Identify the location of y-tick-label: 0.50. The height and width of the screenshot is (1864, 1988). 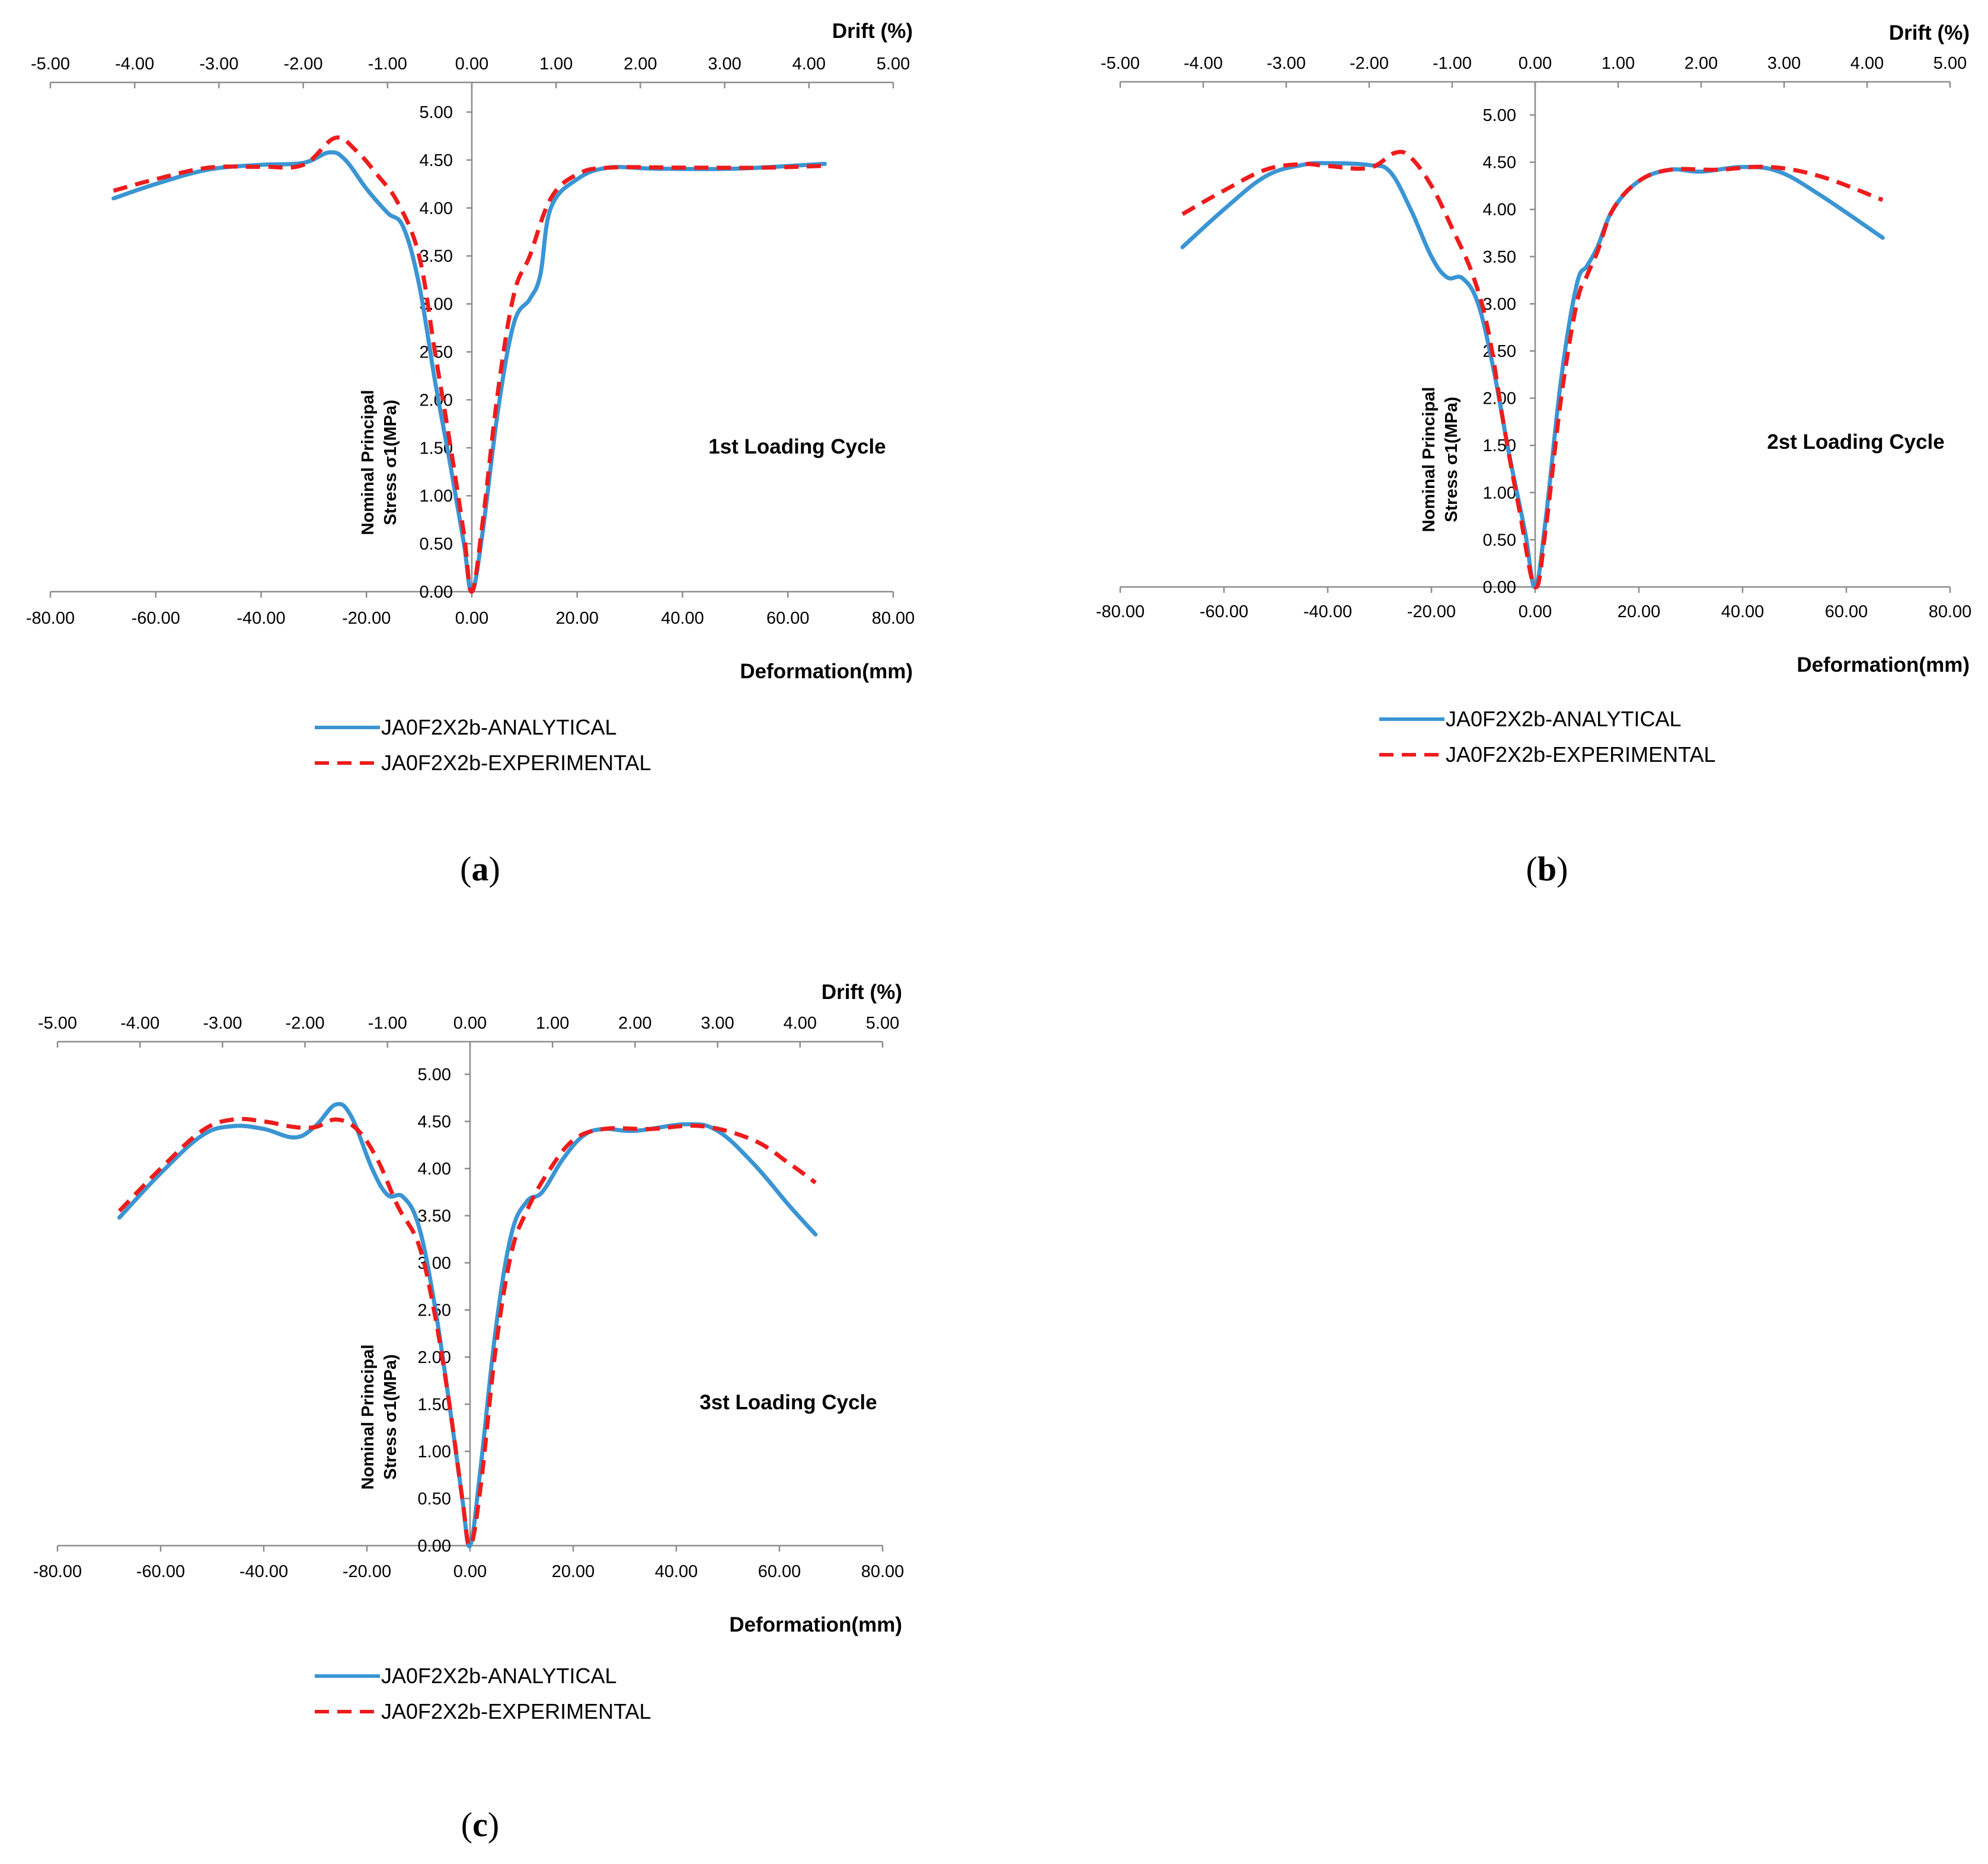
(434, 1500).